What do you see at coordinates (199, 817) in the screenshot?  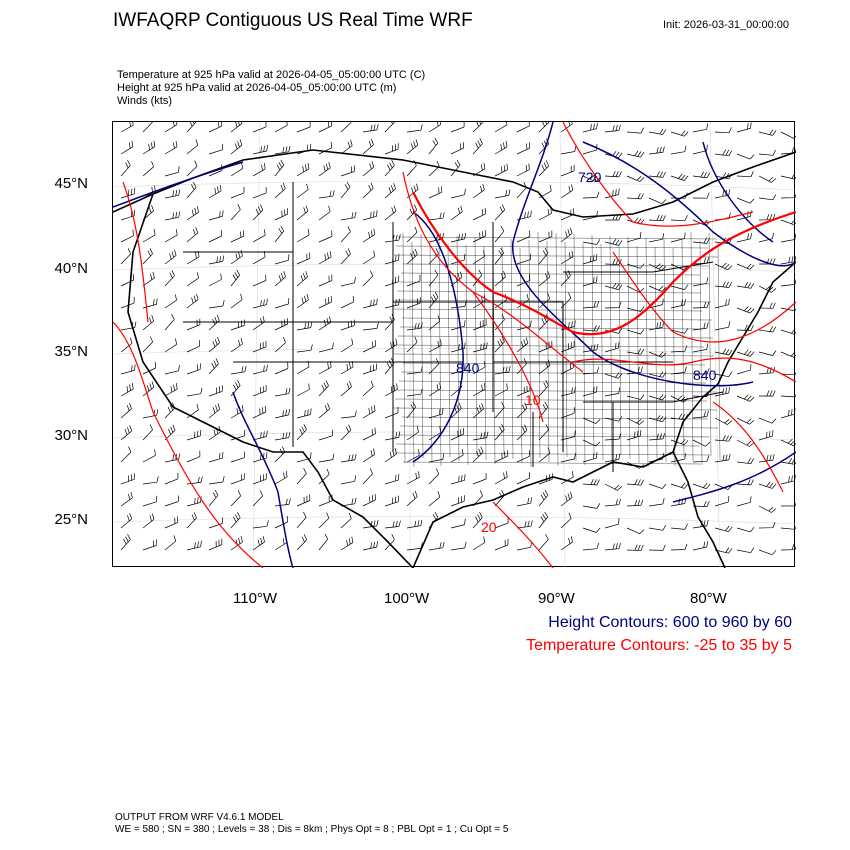 I see `model-info: OUTPUT FROM WRF V4.6.1 MODEL` at bounding box center [199, 817].